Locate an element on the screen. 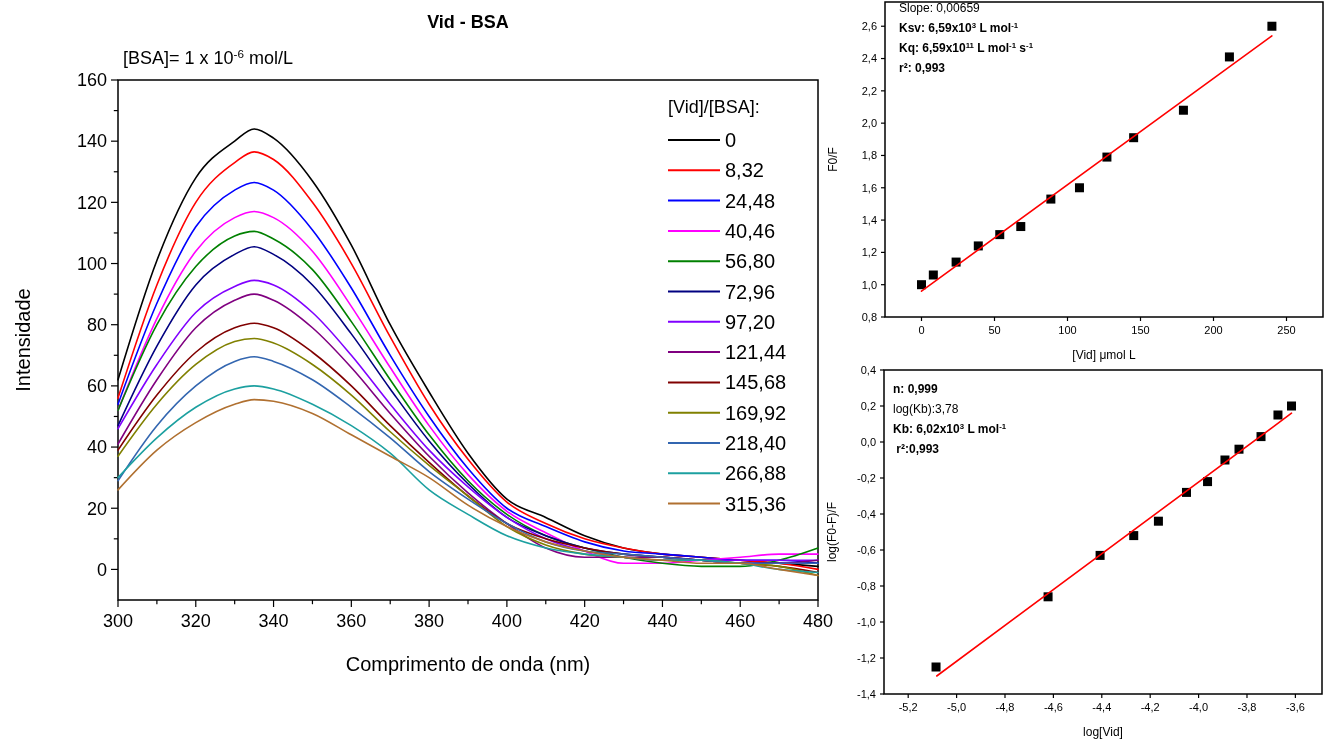 This screenshot has height=744, width=1344. x-tick-label: 0 is located at coordinates (921, 330).